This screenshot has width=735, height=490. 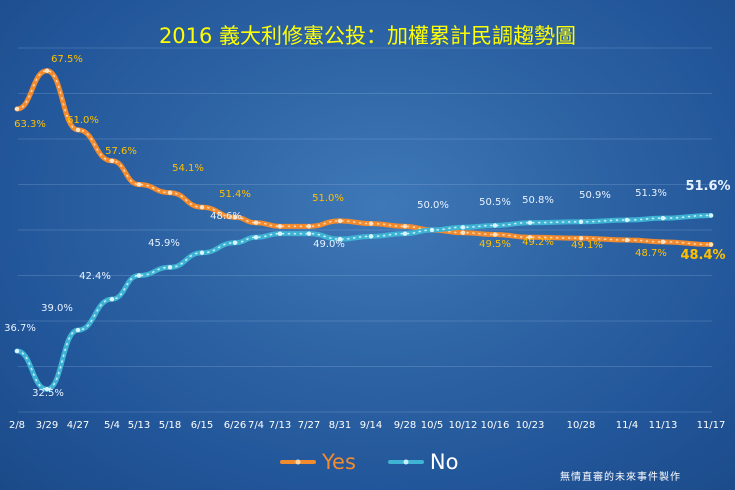 What do you see at coordinates (47, 425) in the screenshot?
I see `x-tick-label: 3/29` at bounding box center [47, 425].